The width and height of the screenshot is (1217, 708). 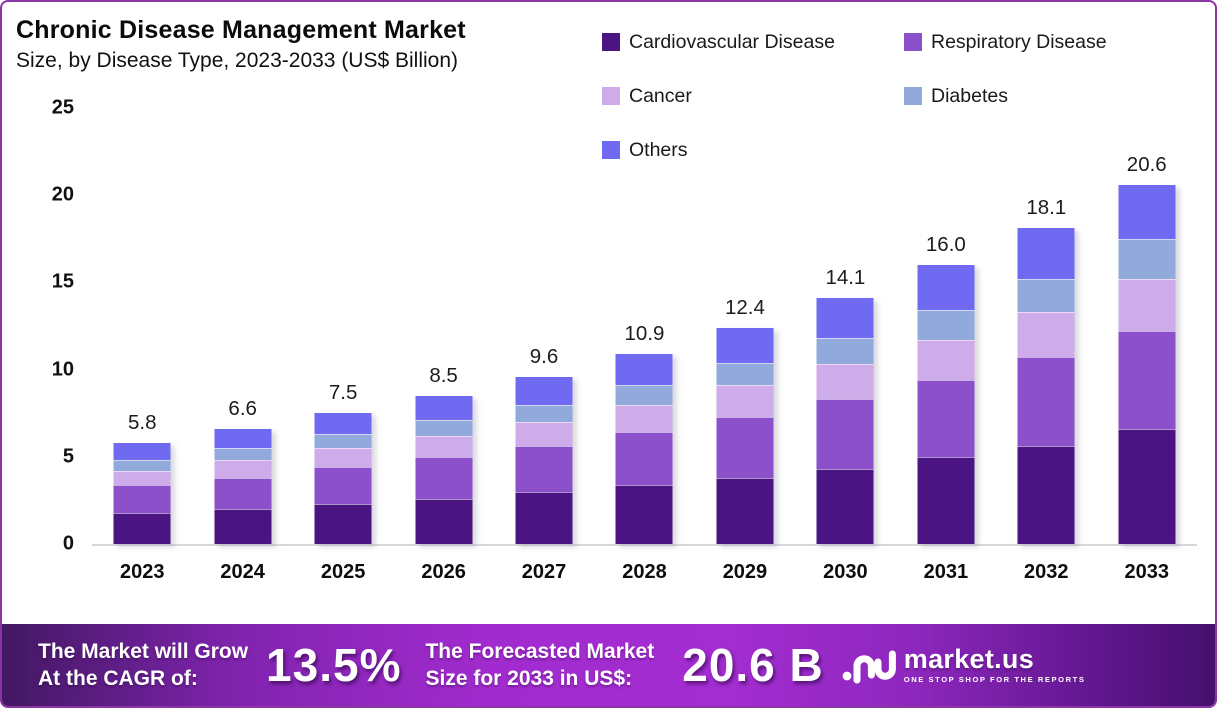 What do you see at coordinates (529, 678) in the screenshot?
I see `forecast-label-line2: Size for 2033 in US$:` at bounding box center [529, 678].